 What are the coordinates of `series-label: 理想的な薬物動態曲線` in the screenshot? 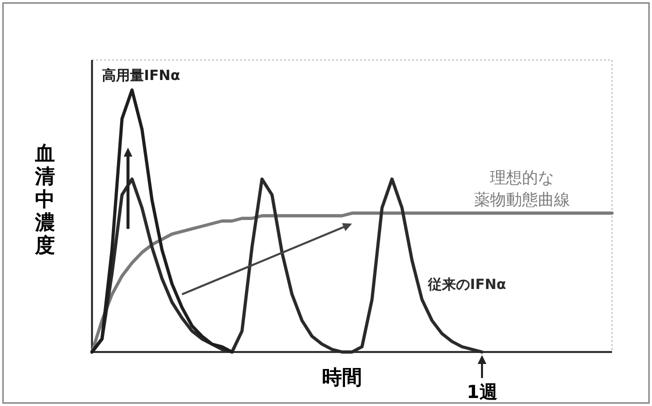 It's located at (522, 189).